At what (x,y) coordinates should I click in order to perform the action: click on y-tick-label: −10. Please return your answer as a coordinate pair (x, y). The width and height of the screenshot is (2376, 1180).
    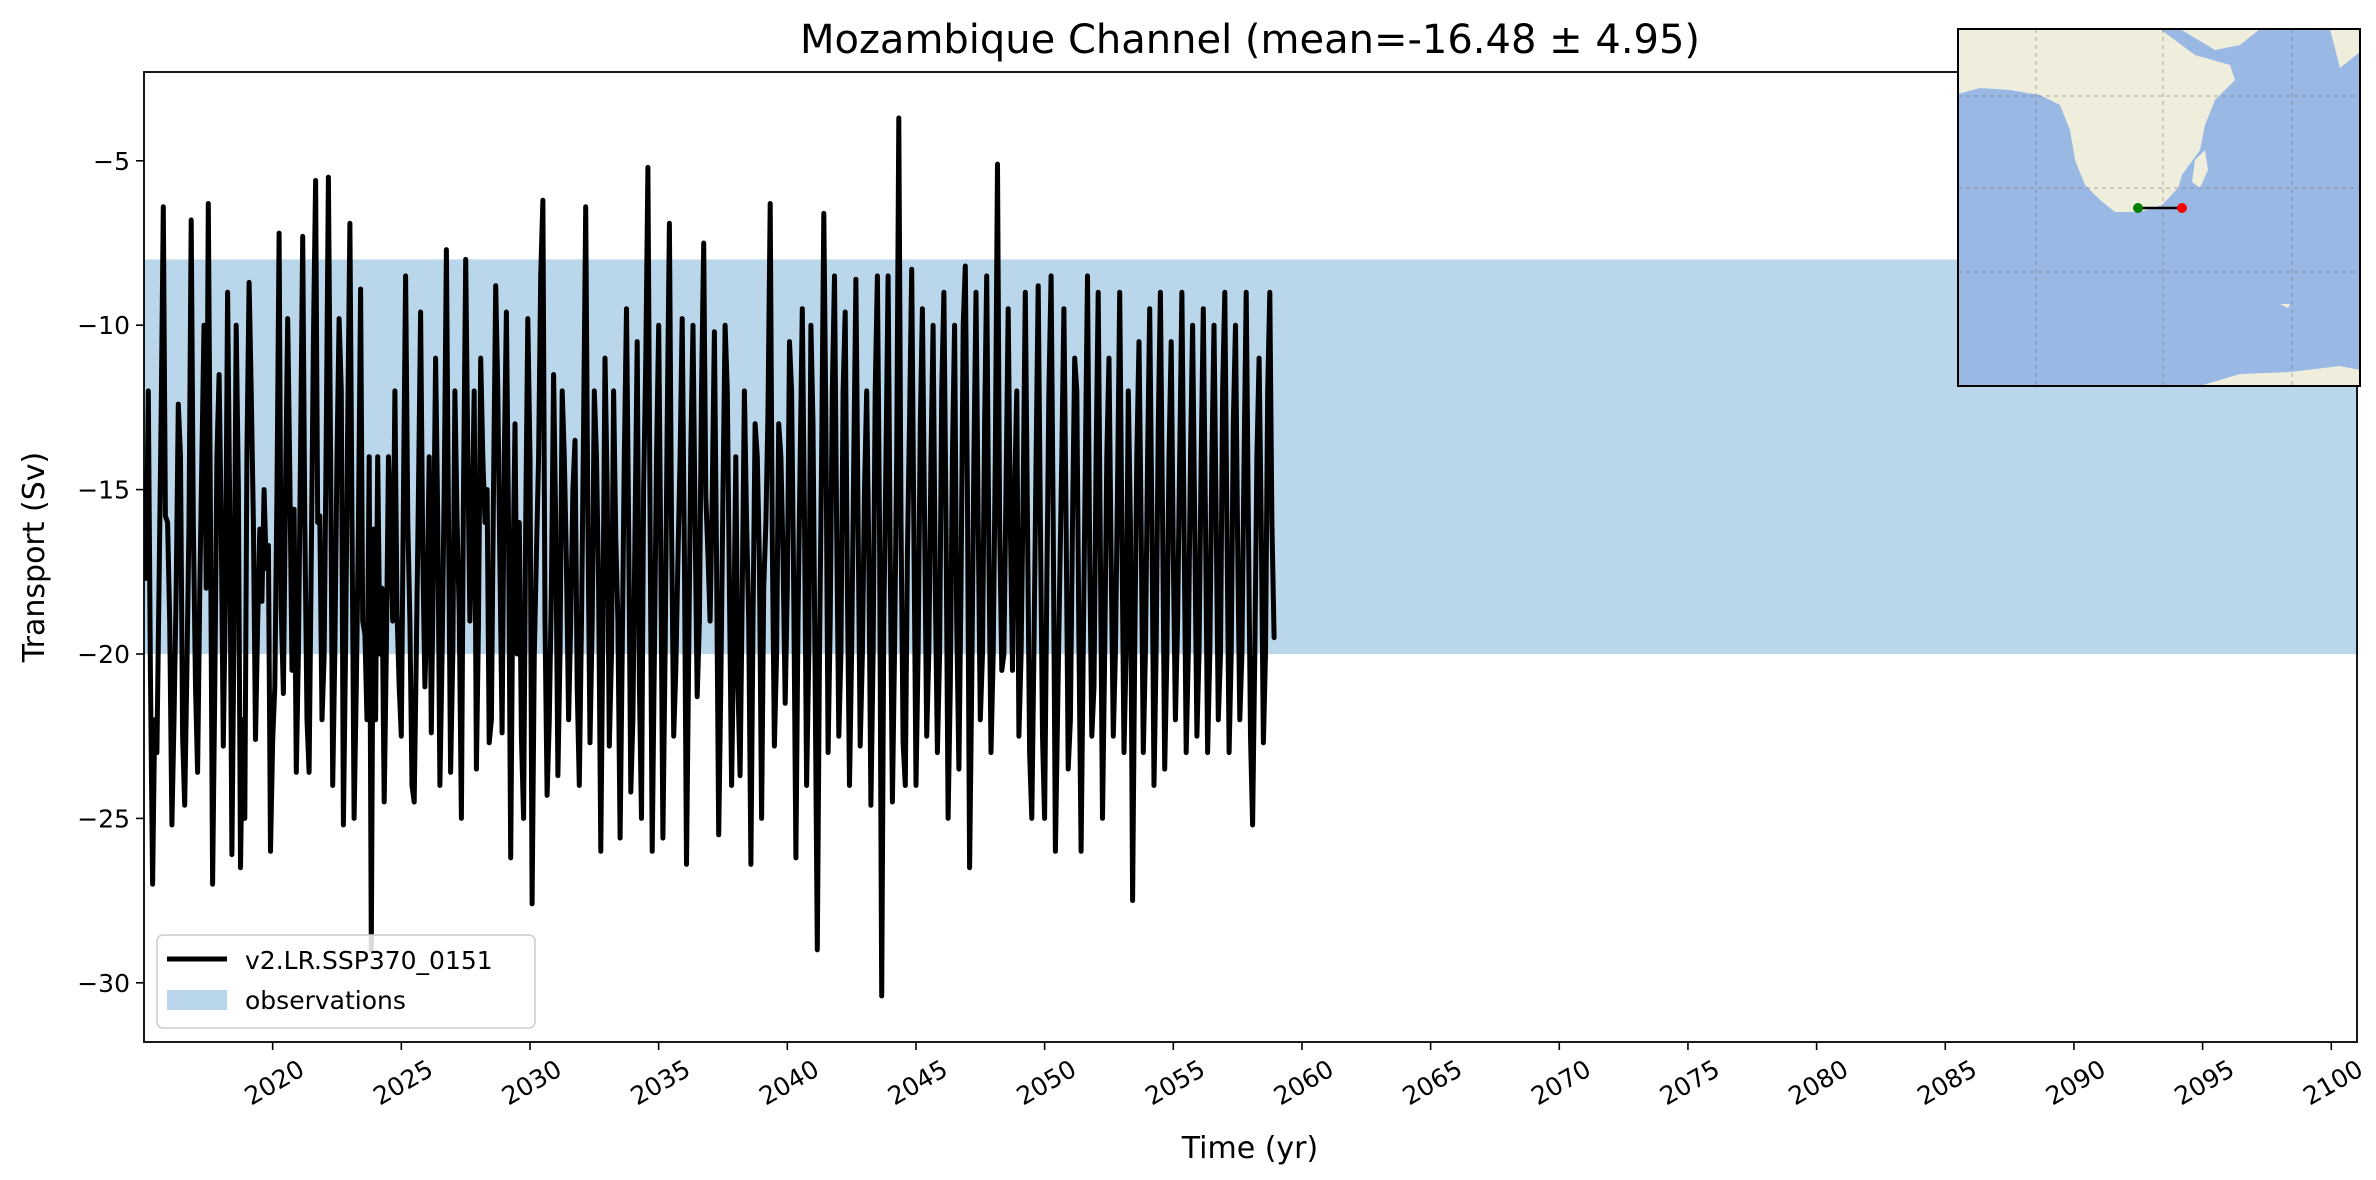
    Looking at the image, I should click on (103, 325).